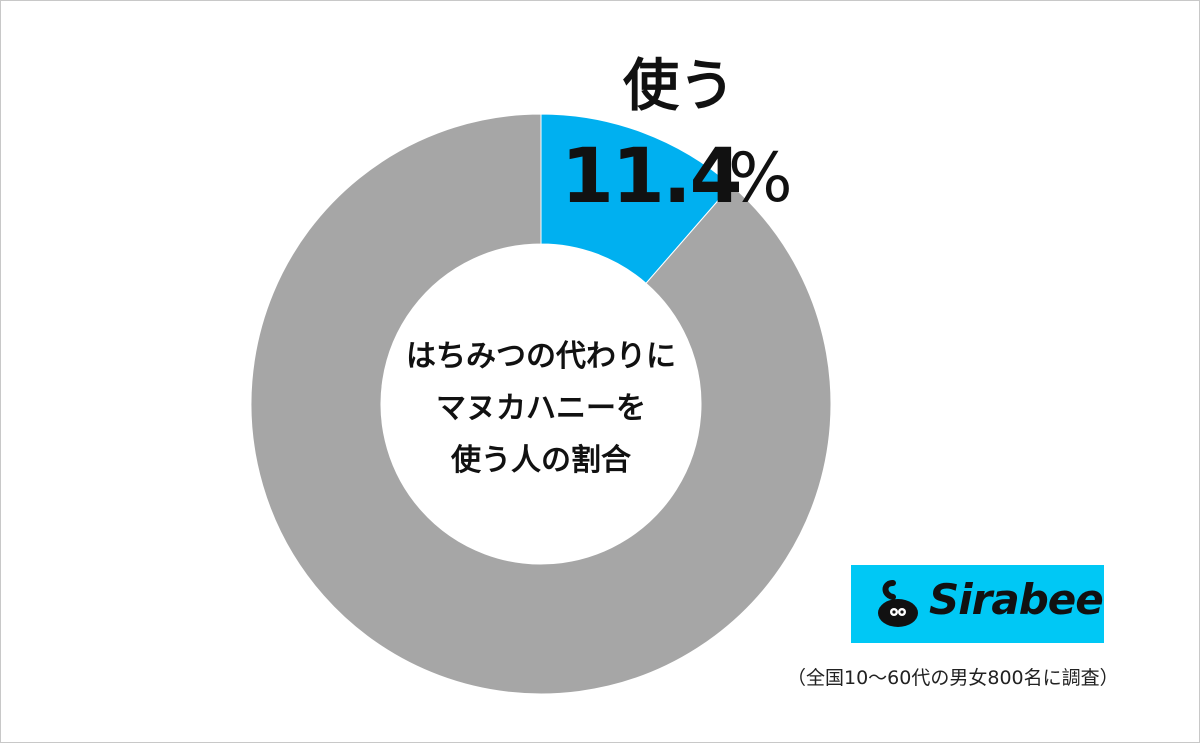 The image size is (1200, 744). I want to click on sirabee-logo: Sirabee, so click(977, 604).